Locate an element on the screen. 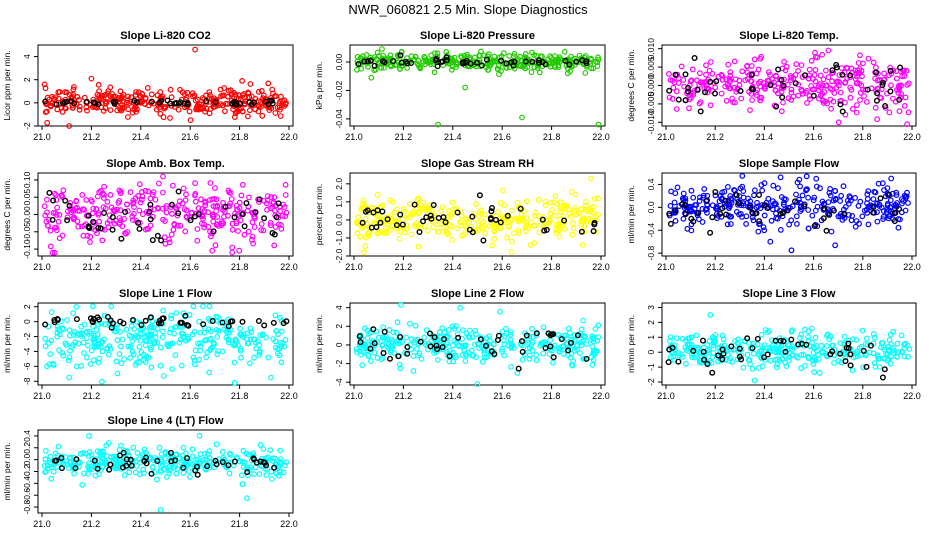  y-tick-label: -0.4 is located at coordinates (27, 483).